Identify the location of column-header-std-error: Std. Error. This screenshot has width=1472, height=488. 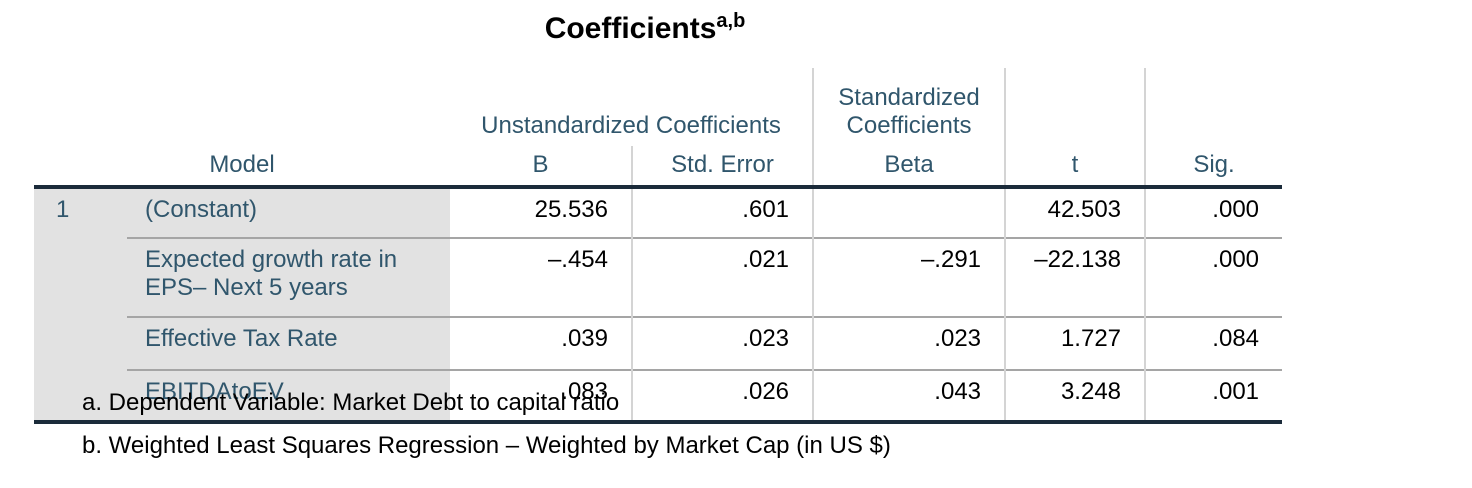
(722, 167).